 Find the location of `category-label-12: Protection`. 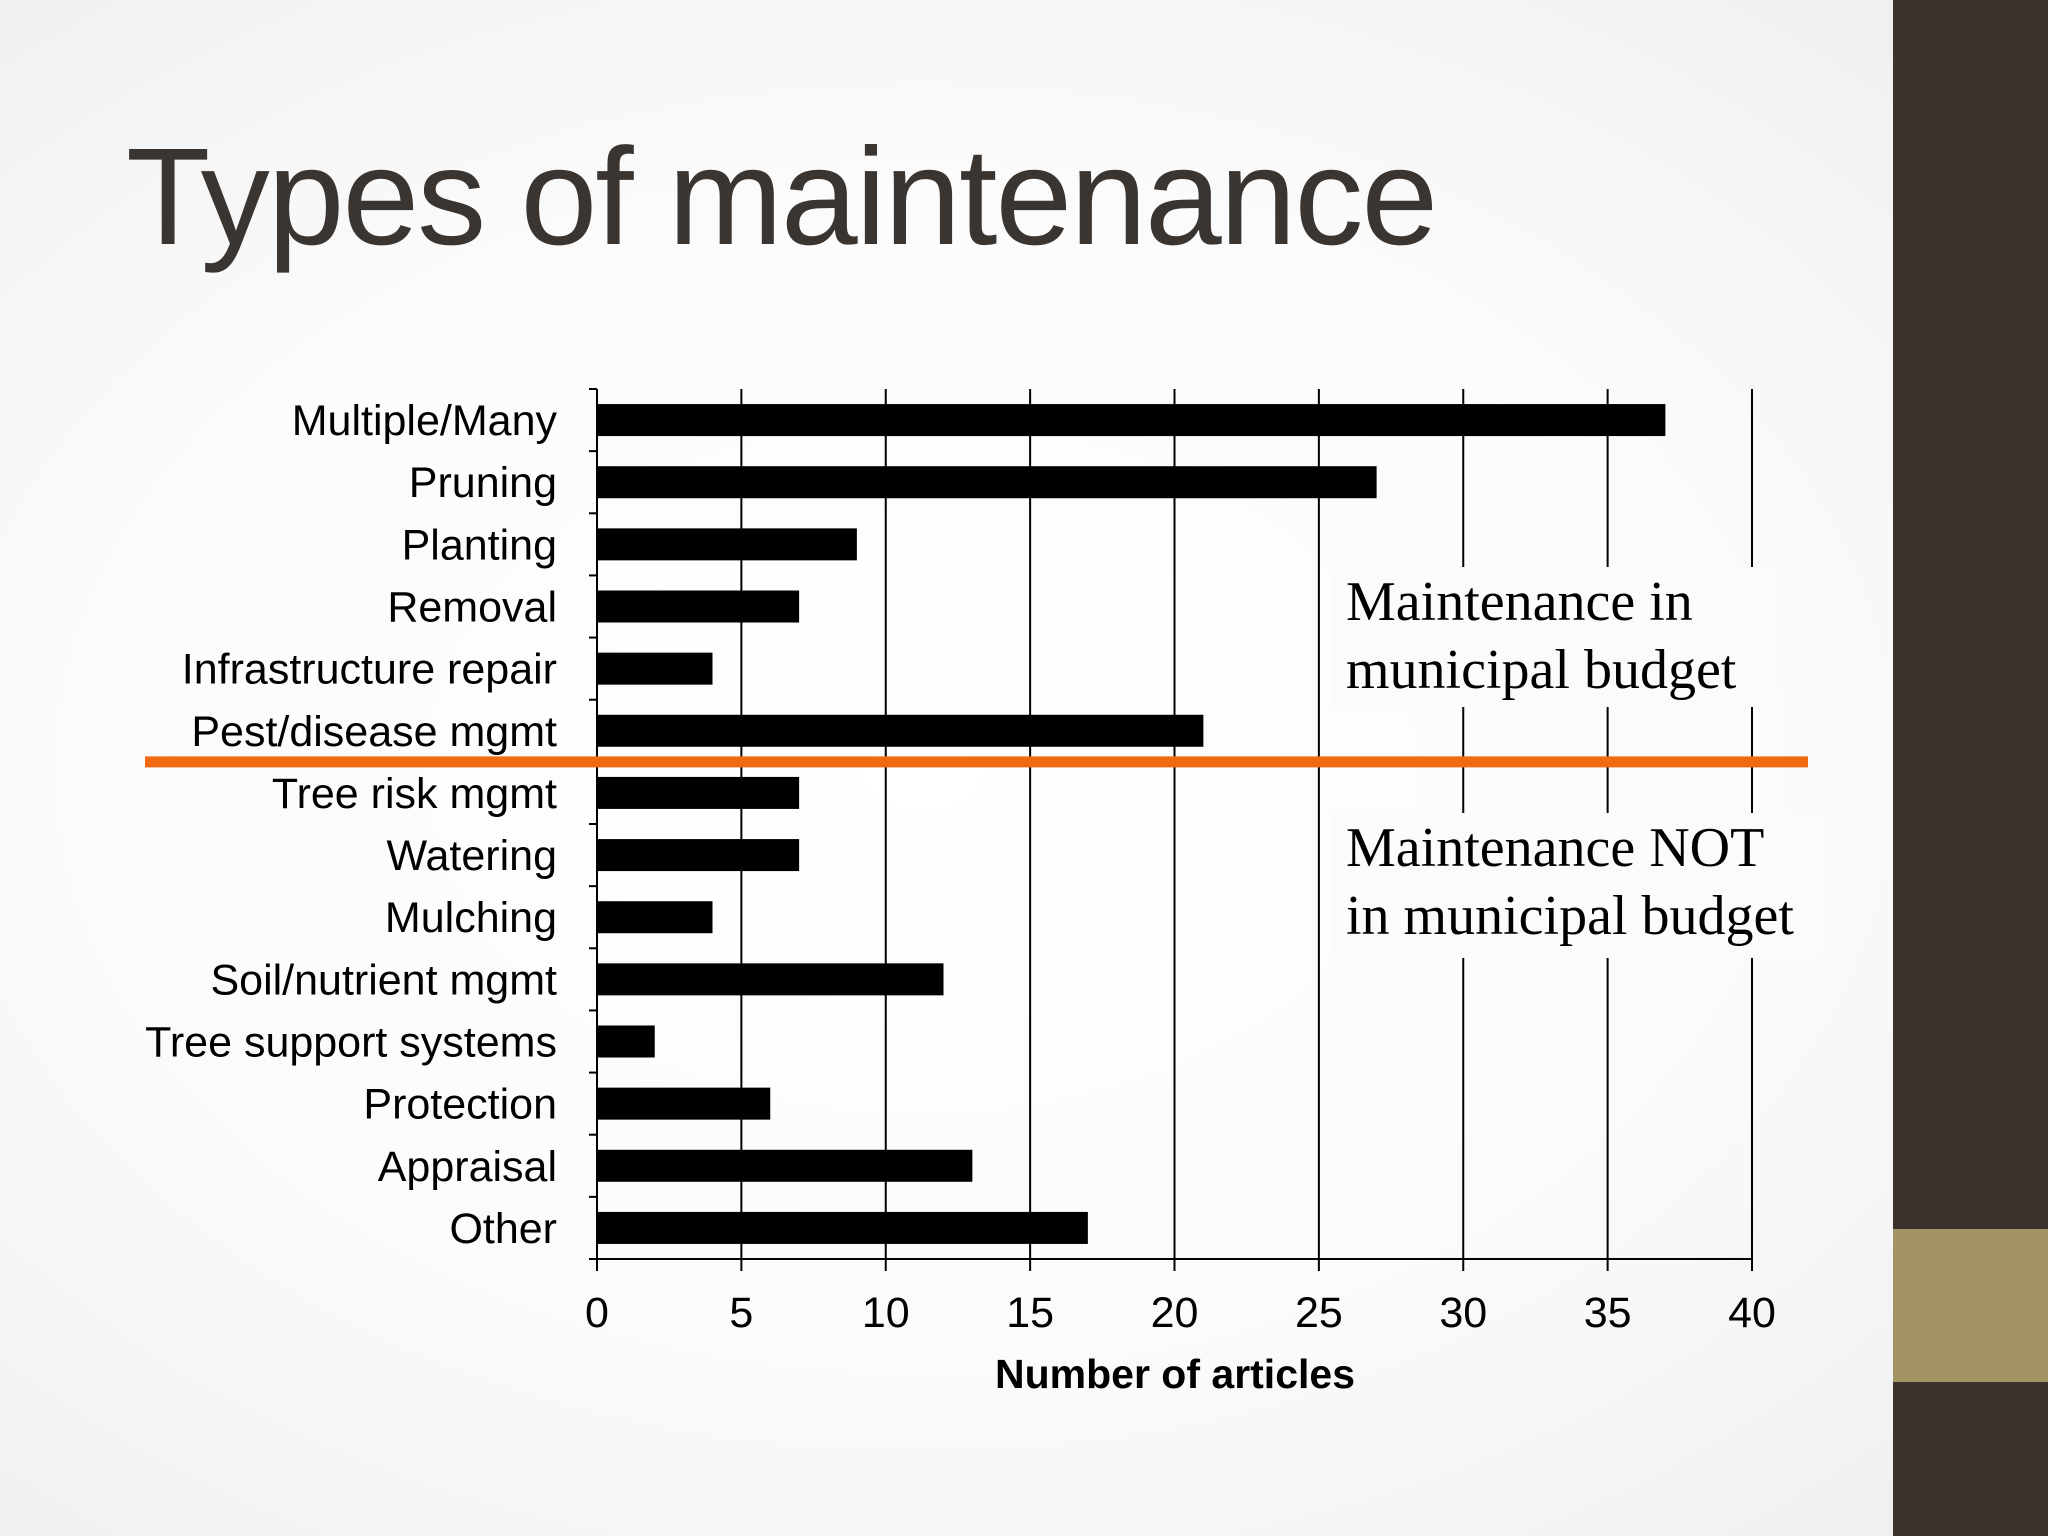

category-label-12: Protection is located at coordinates (460, 1105).